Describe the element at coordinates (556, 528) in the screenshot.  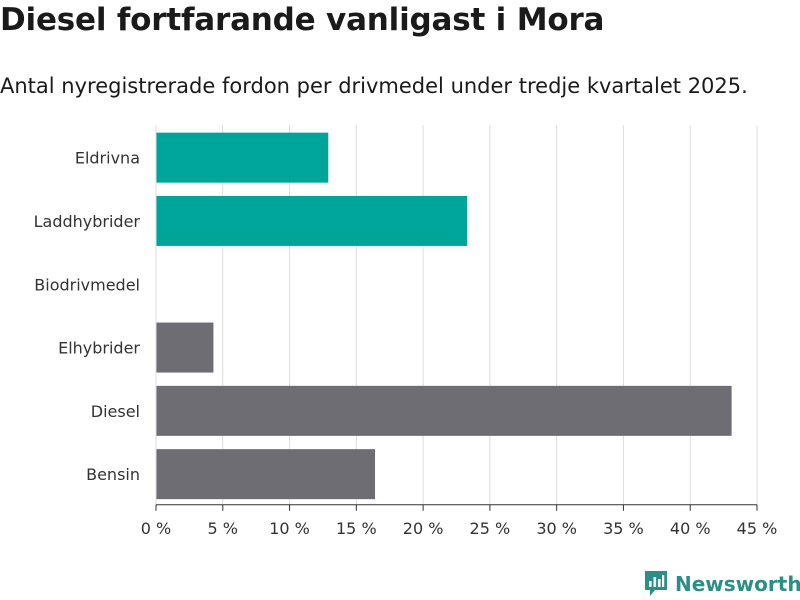
I see `x-tick-label: 30 %` at that location.